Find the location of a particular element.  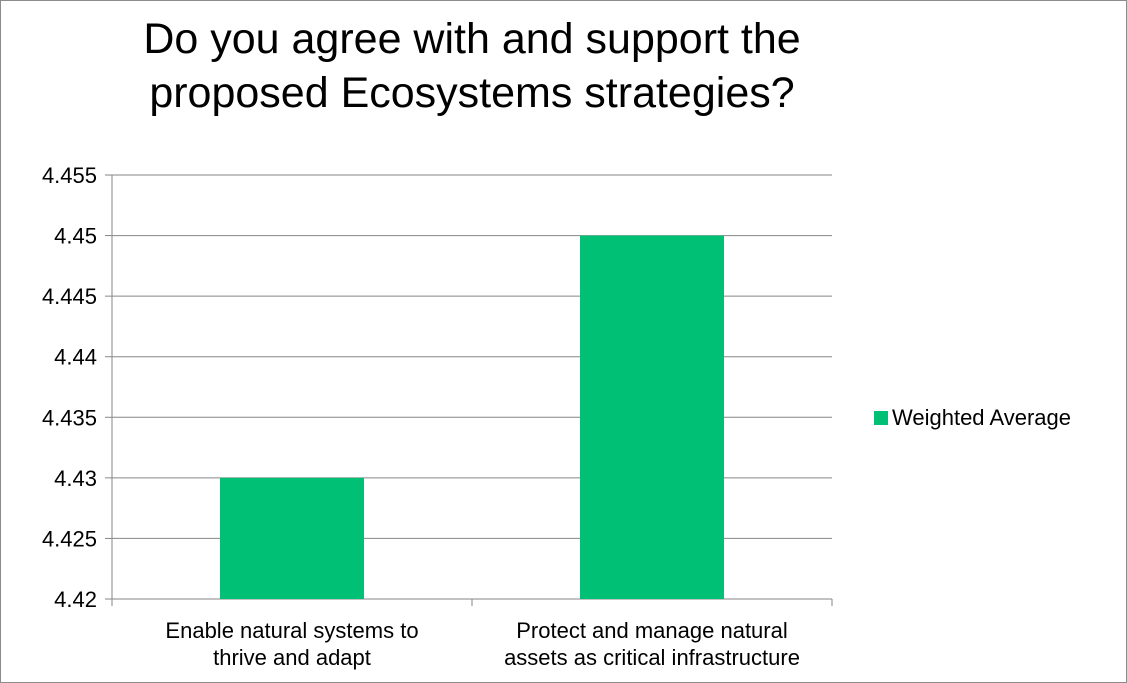

legend-swatch is located at coordinates (881, 418).